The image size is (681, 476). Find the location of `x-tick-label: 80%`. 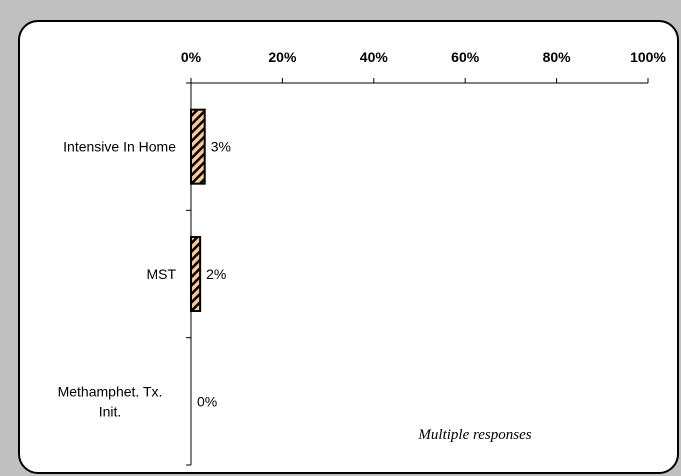

x-tick-label: 80% is located at coordinates (557, 57).